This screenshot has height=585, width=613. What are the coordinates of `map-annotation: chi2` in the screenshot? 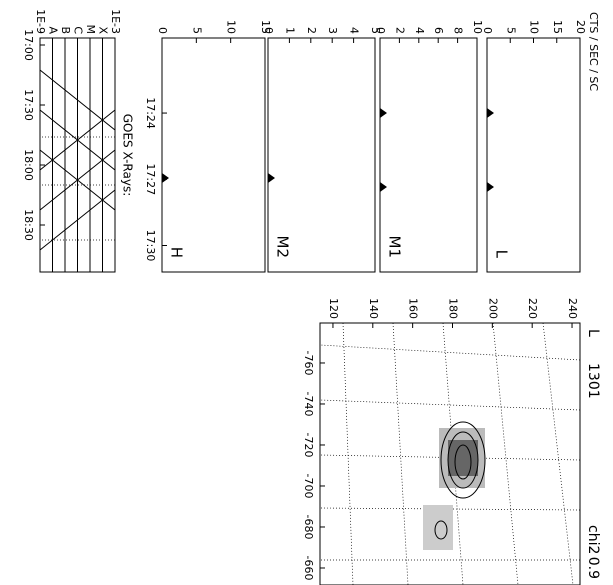 It's located at (593, 539).